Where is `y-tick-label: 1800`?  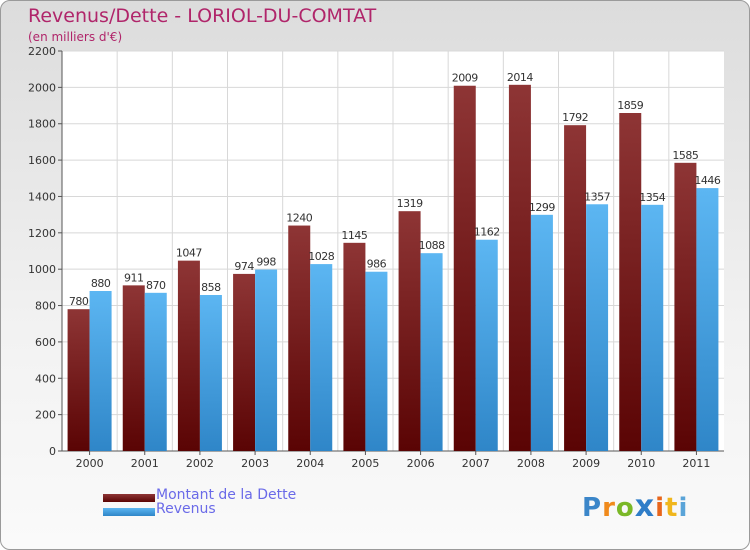
y-tick-label: 1800 is located at coordinates (42, 124).